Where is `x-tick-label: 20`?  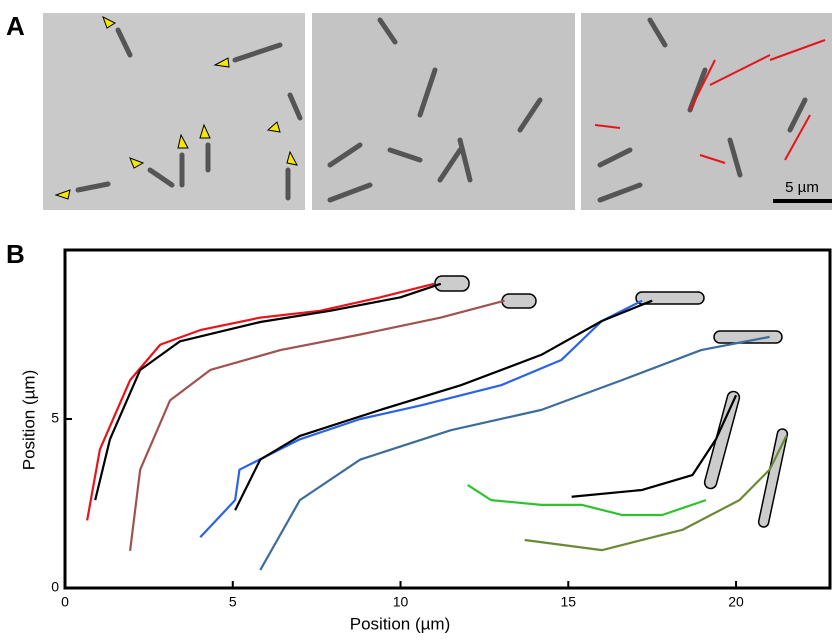 x-tick-label: 20 is located at coordinates (736, 602).